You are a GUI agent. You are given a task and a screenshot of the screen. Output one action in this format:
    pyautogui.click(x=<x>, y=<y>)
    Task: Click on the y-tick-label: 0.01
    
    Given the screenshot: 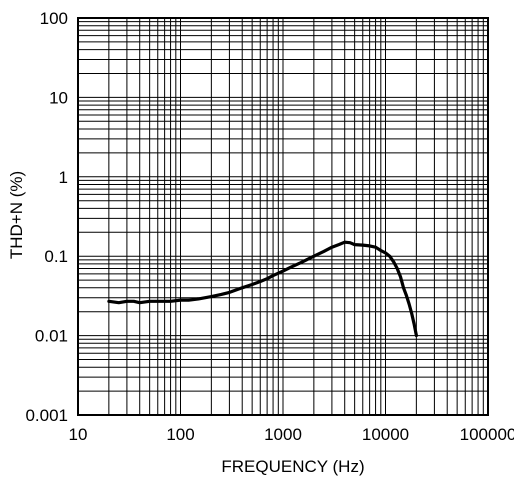 What is the action you would take?
    pyautogui.click(x=51, y=336)
    